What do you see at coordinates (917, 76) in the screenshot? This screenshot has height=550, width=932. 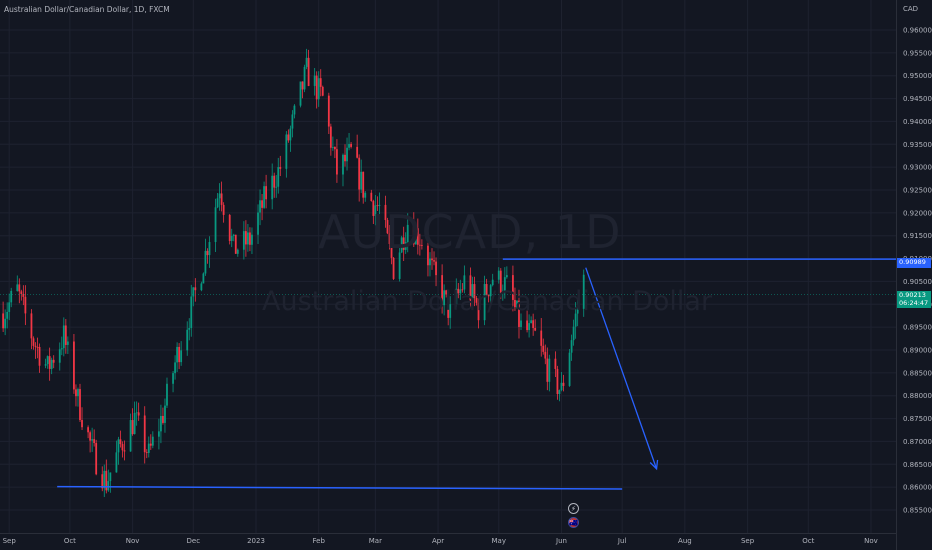 I see `price-tick-label: 0.95000` at bounding box center [917, 76].